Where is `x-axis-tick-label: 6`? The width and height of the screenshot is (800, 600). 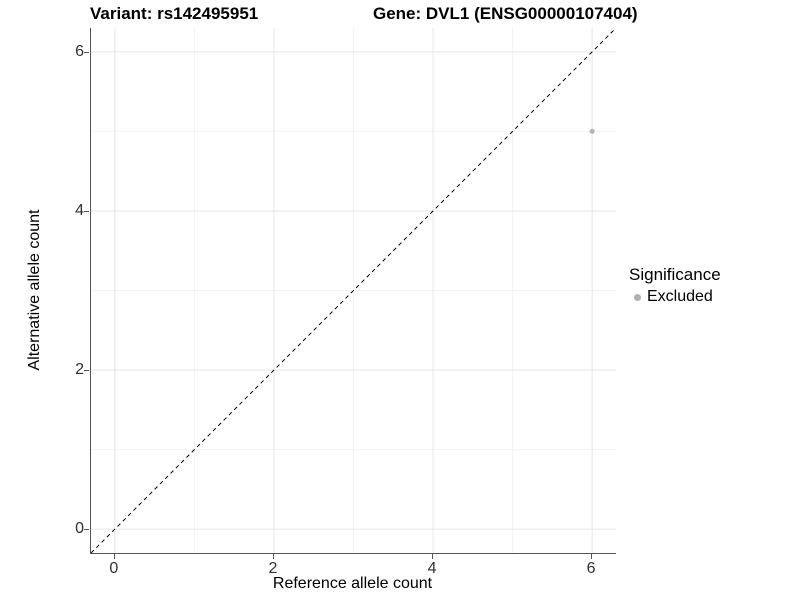 x-axis-tick-label: 6 is located at coordinates (591, 568).